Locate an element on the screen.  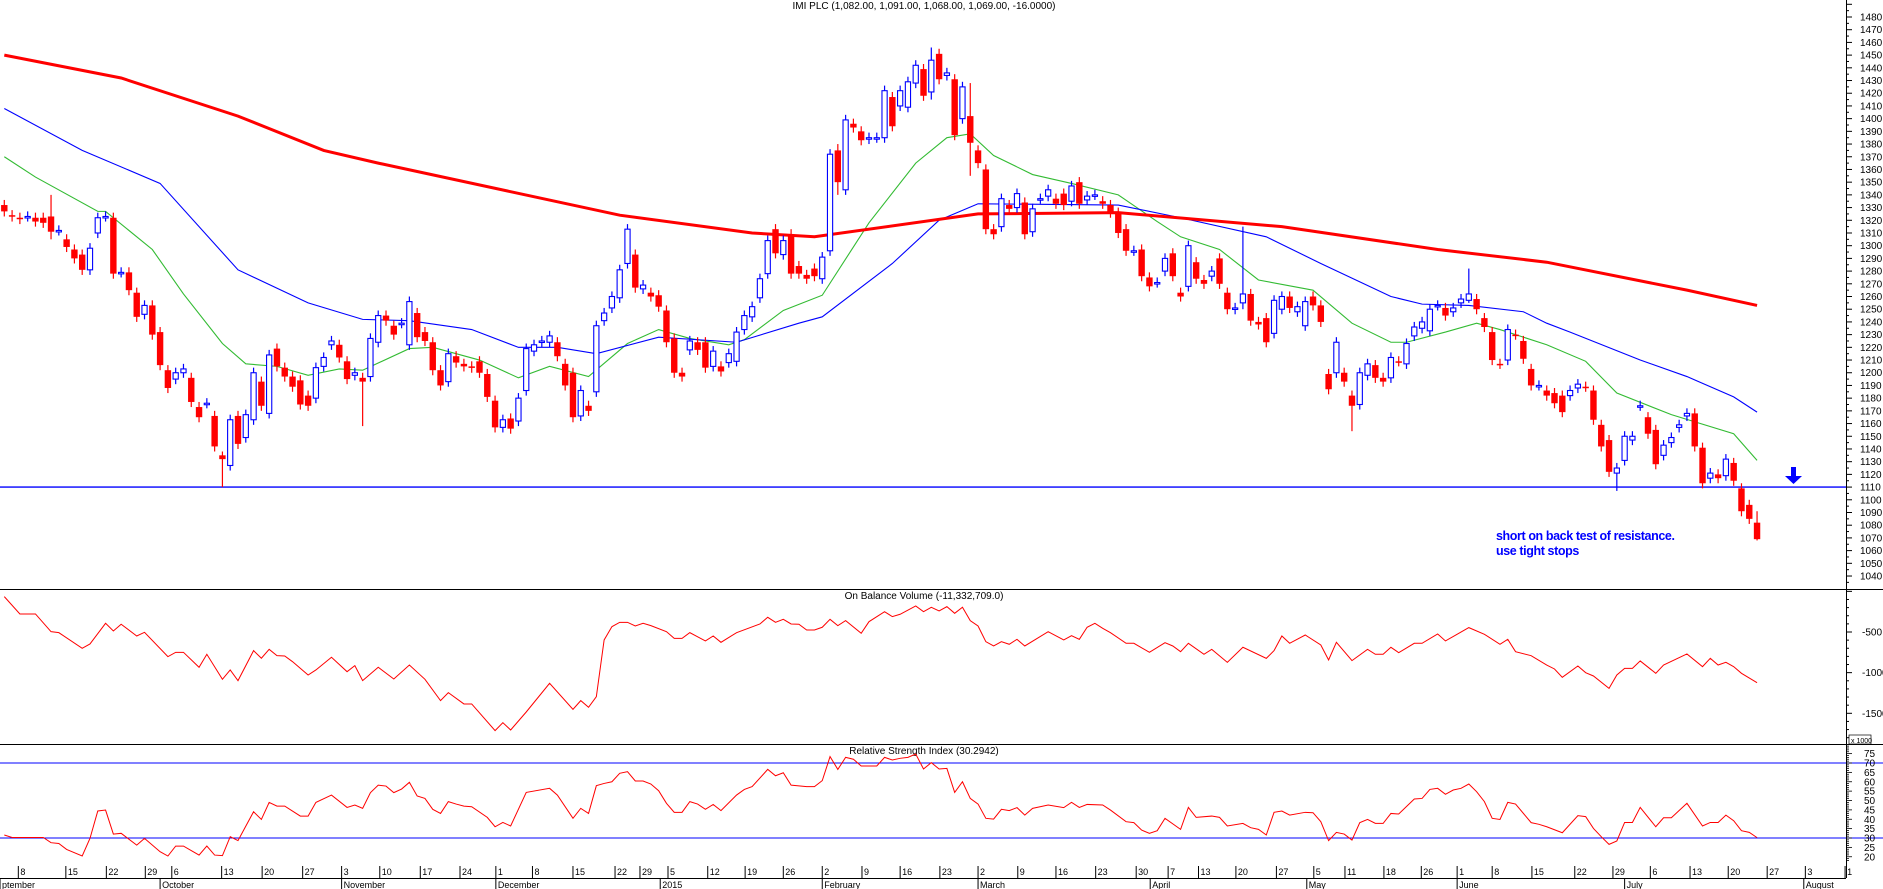
price-tick-label: 1480 is located at coordinates (1871, 18).